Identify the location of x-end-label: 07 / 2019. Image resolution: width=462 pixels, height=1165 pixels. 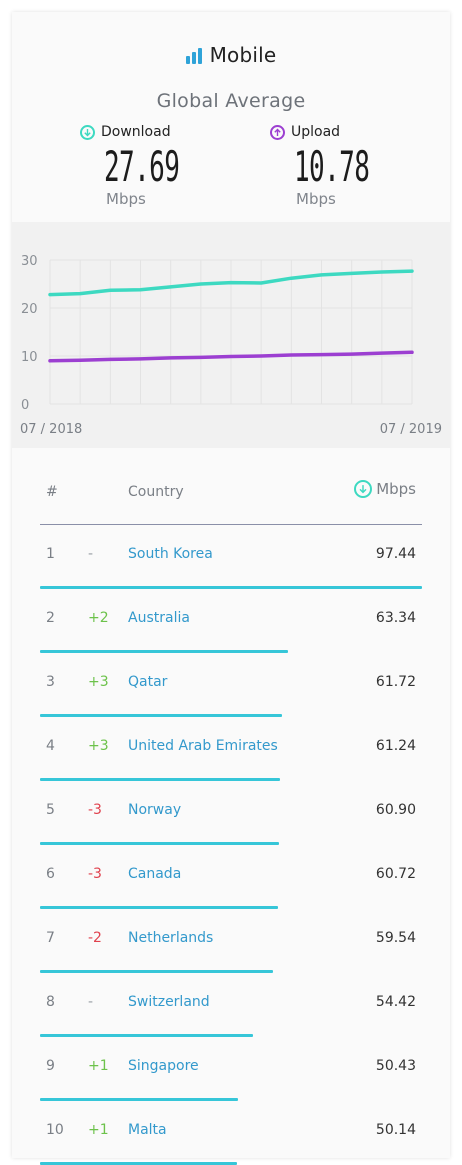
(411, 429).